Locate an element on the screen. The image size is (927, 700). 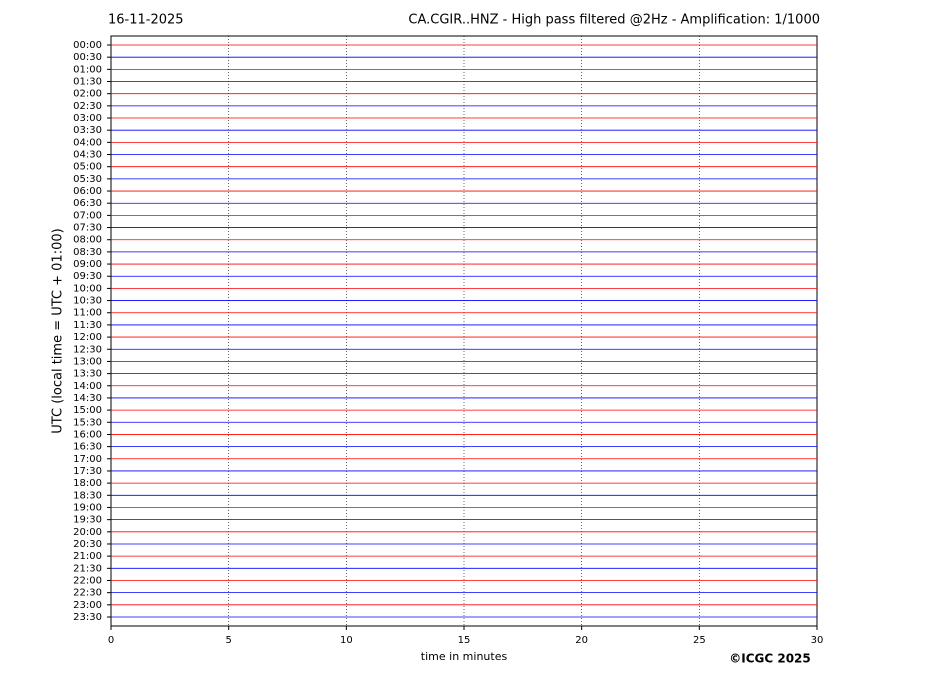
y-tick-label: 14:00 is located at coordinates (87, 386).